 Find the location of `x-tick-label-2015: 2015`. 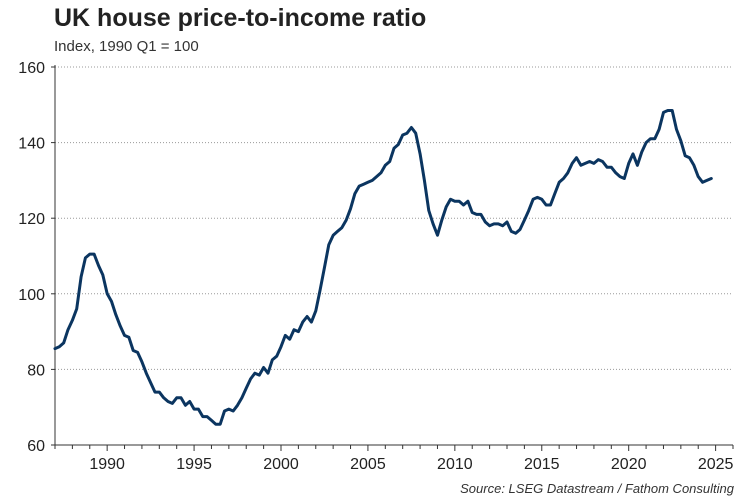

x-tick-label-2015: 2015 is located at coordinates (542, 464).